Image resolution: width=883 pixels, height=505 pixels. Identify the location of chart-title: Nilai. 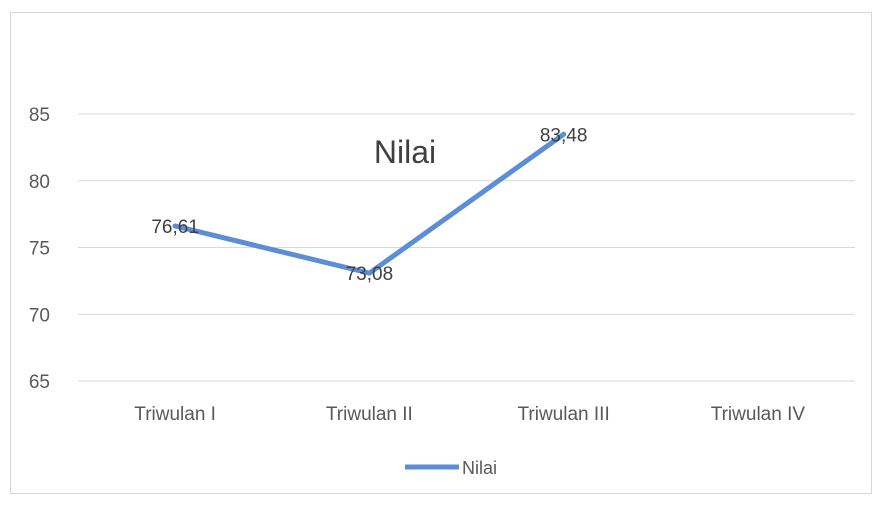
(405, 152).